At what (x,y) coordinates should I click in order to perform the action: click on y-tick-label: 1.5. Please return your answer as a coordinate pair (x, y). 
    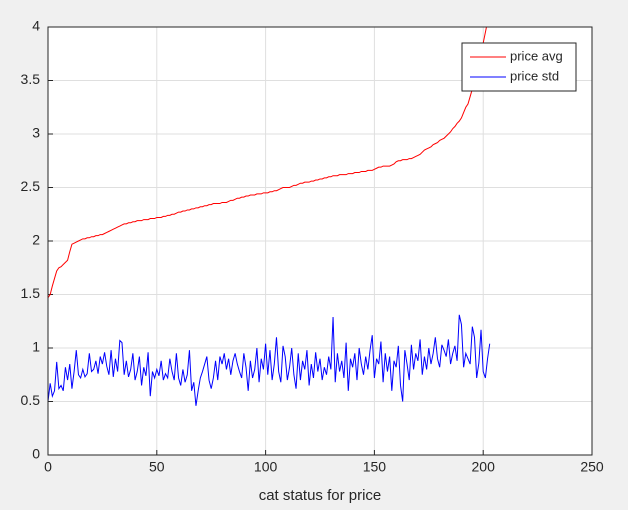
    Looking at the image, I should click on (31, 293).